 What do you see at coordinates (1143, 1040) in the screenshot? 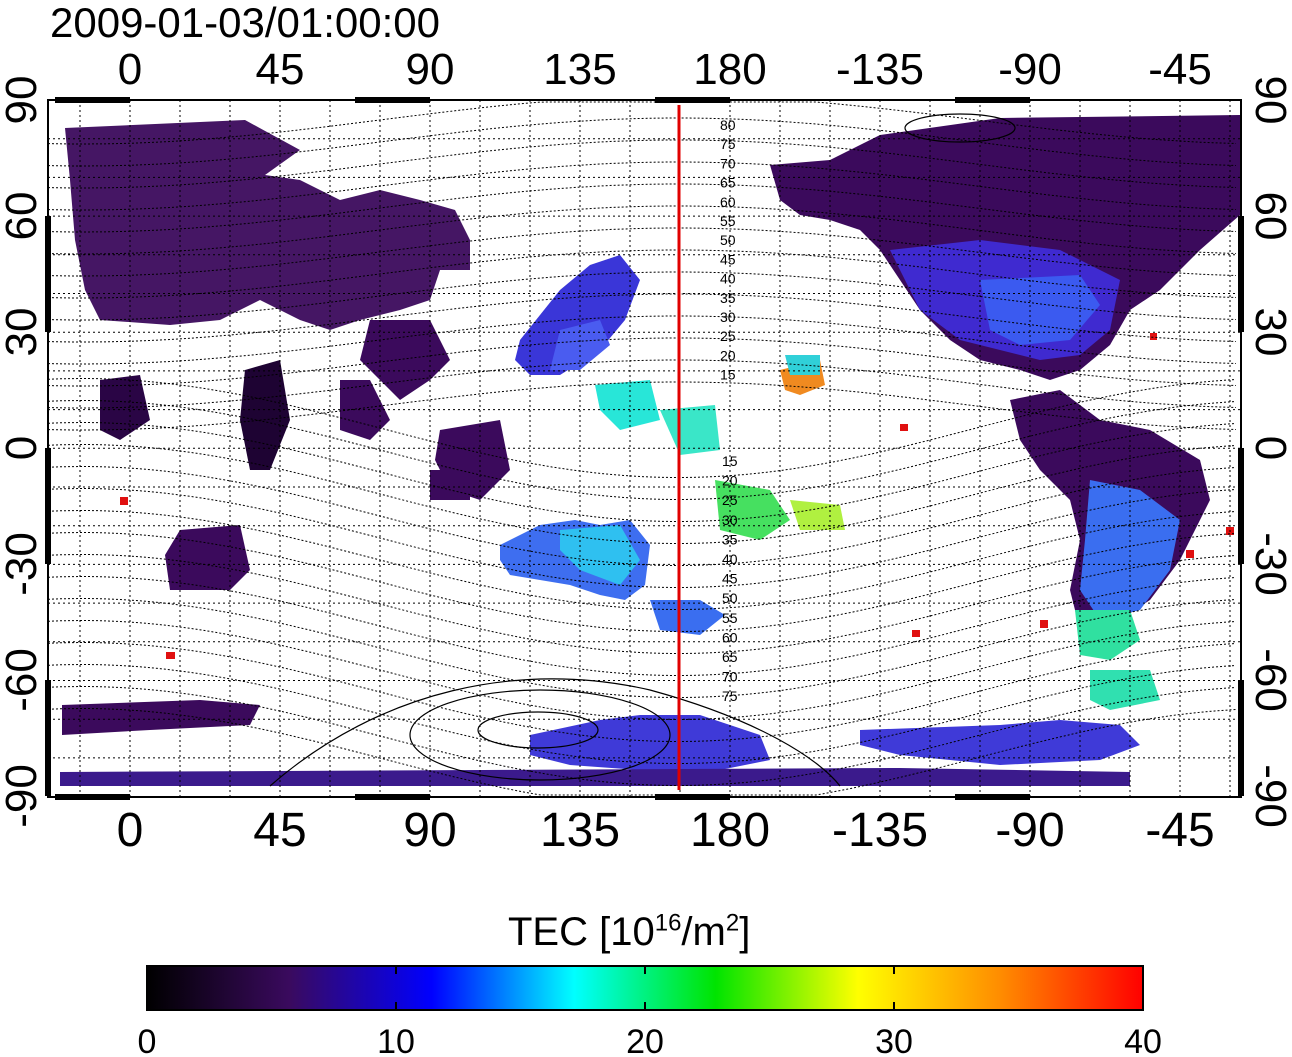
I see `colorbar-tick-label: 40` at bounding box center [1143, 1040].